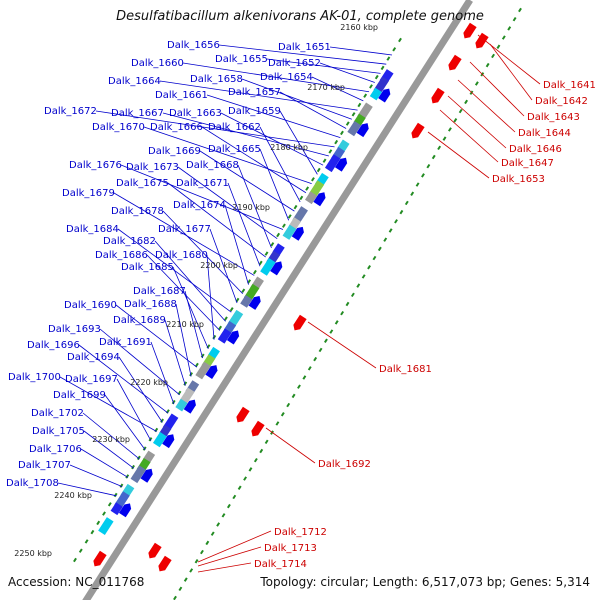 This screenshot has width=600, height=600. Describe the element at coordinates (91, 379) in the screenshot. I see `forward-gene-label: Dalk_1697` at that location.